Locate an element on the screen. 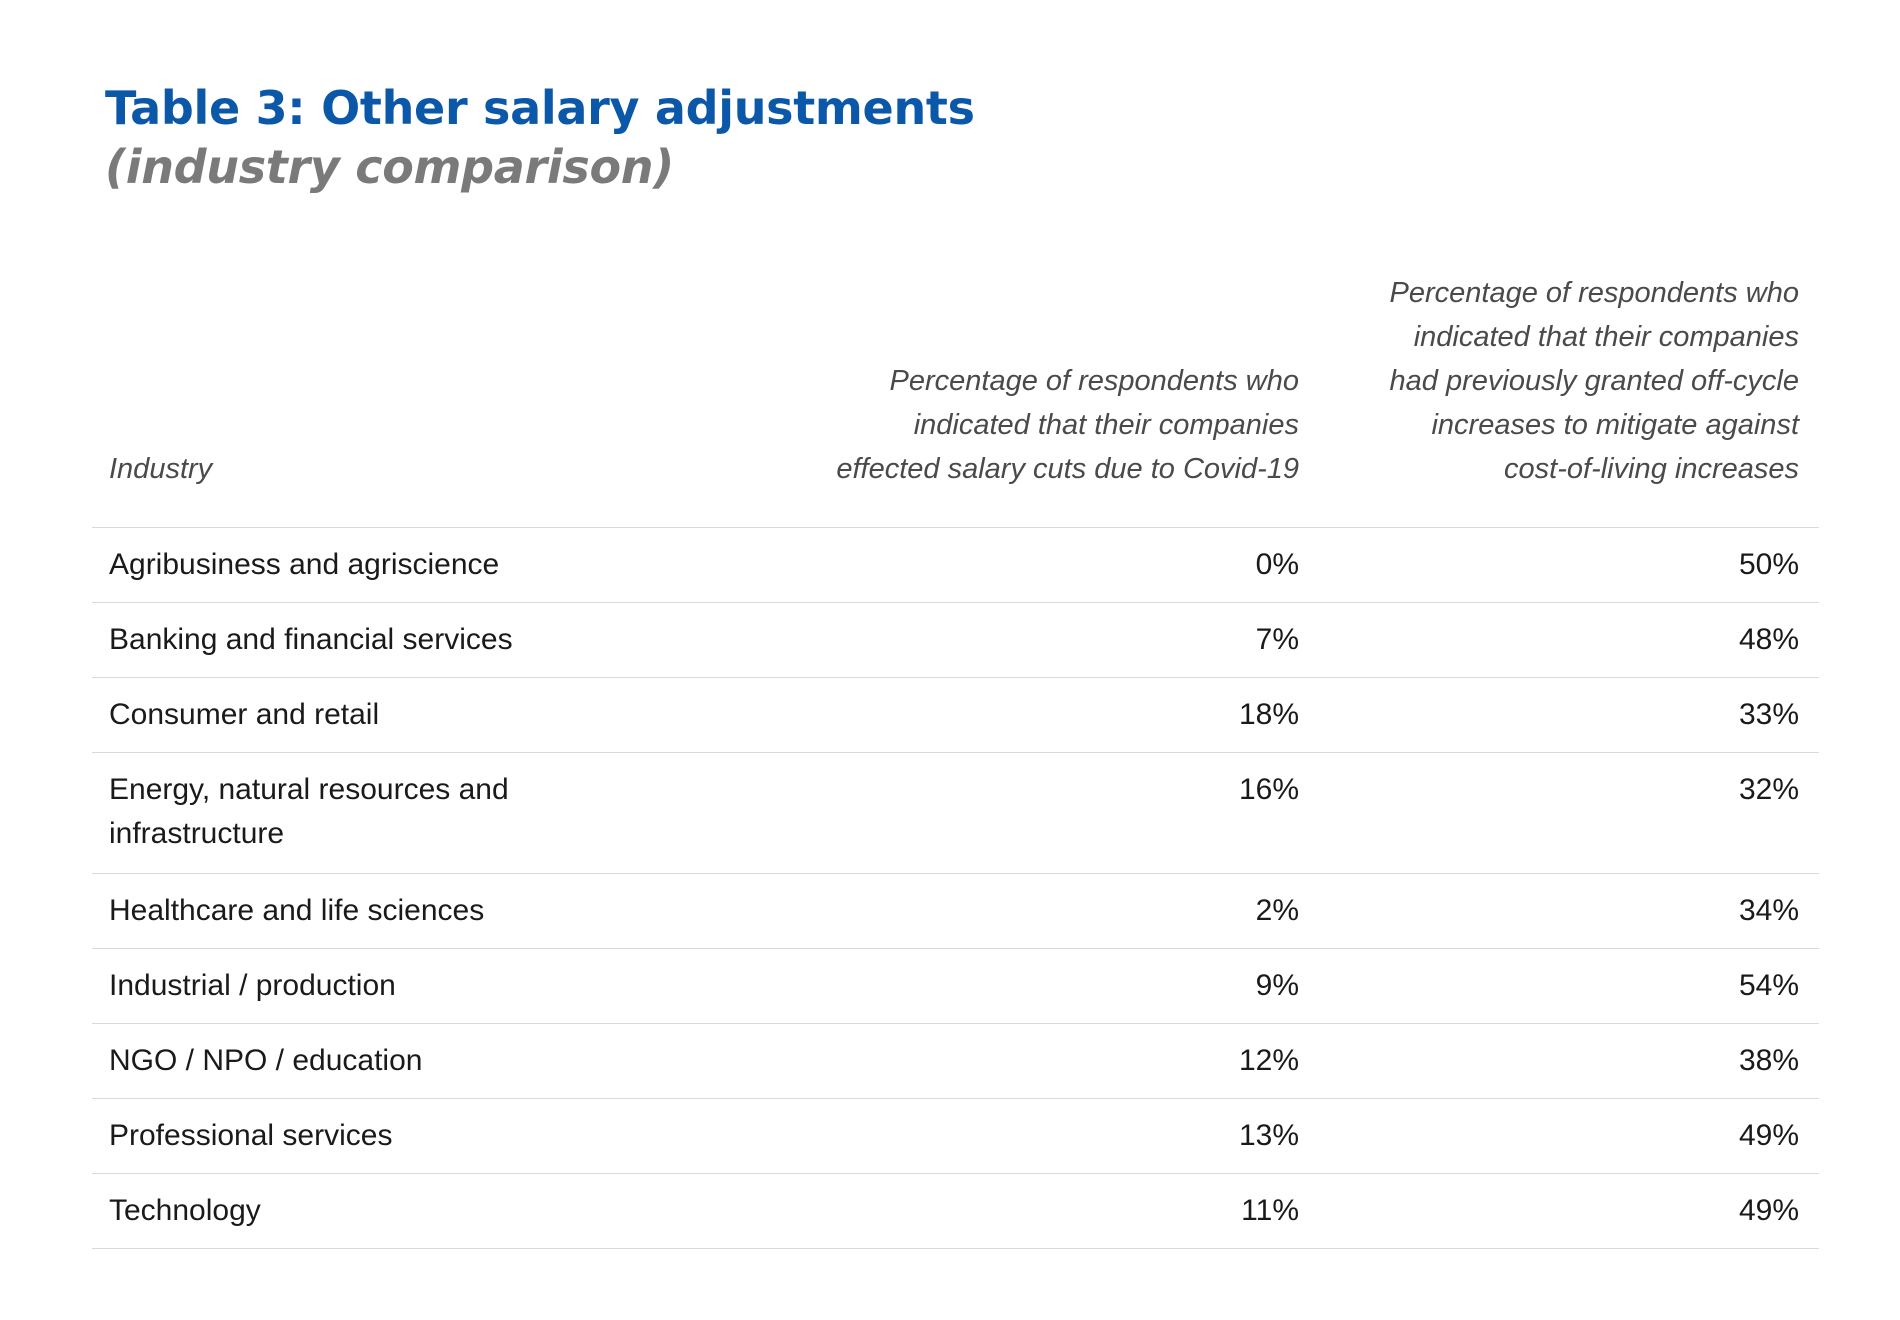  cell-salary-cuts: 11% is located at coordinates (1270, 1210).